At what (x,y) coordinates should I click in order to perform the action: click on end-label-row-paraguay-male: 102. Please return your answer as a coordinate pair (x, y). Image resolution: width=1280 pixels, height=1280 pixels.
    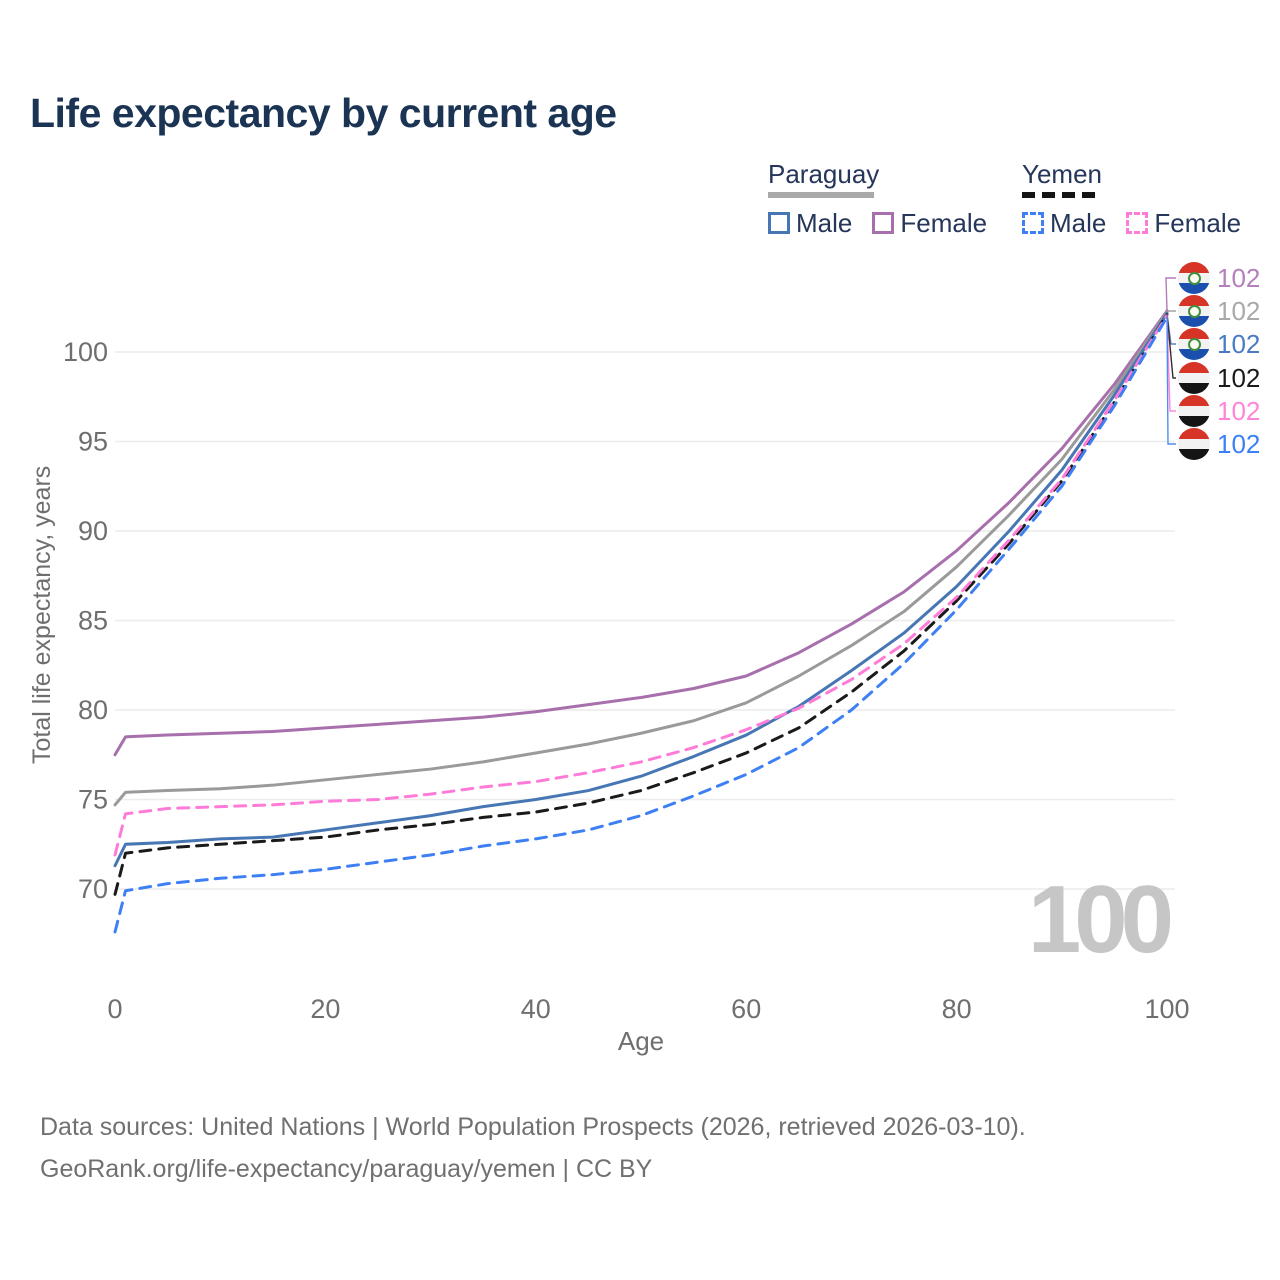
    Looking at the image, I should click on (1219, 344).